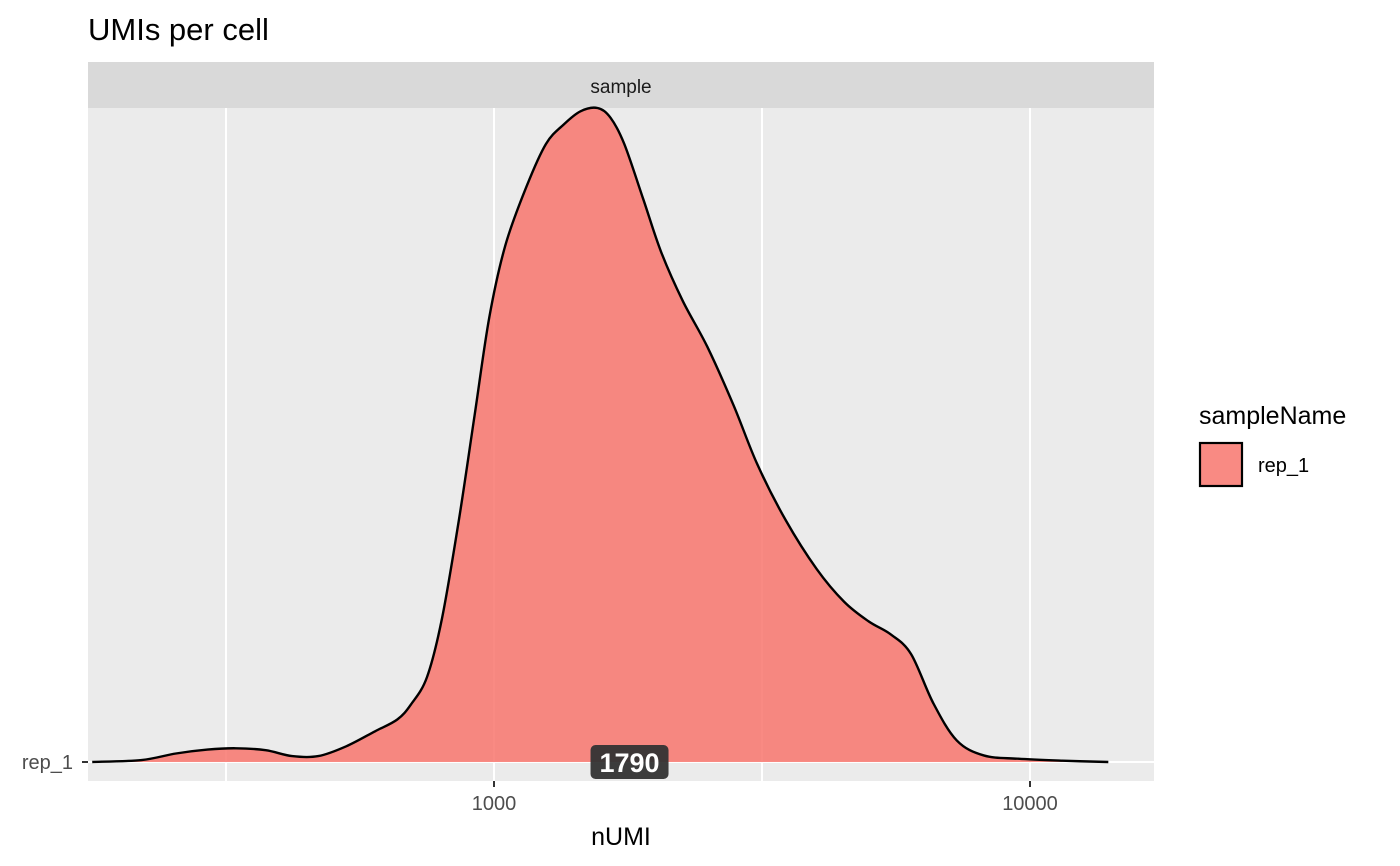  I want to click on x-tick-label: 10000, so click(1030, 804).